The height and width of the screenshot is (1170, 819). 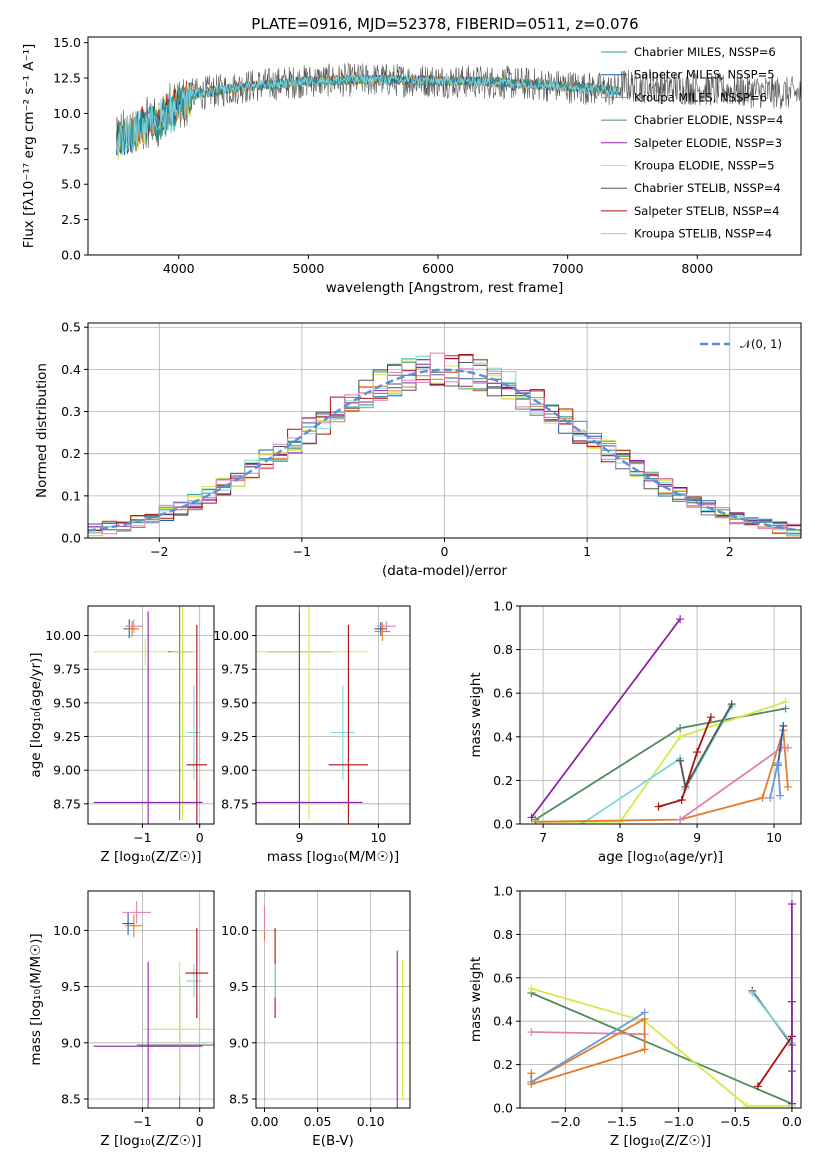 What do you see at coordinates (458, 111) in the screenshot?
I see `spectrum-lines` at bounding box center [458, 111].